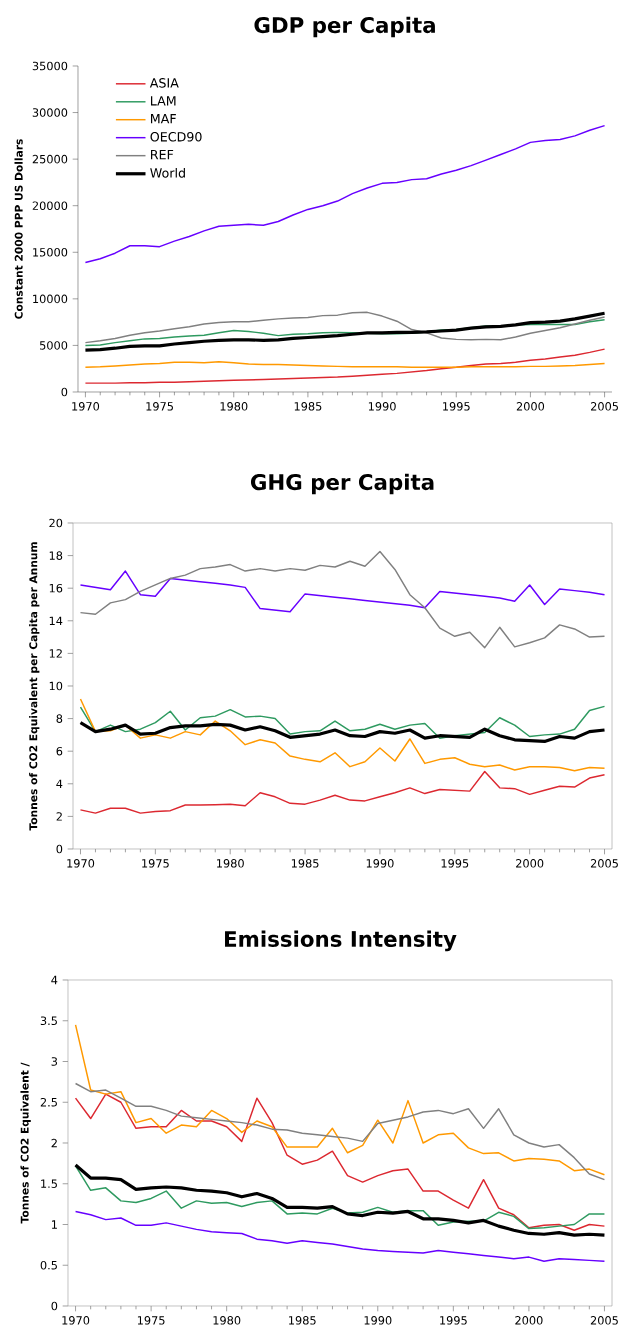 Image resolution: width=632 pixels, height=1331 pixels. What do you see at coordinates (50, 205) in the screenshot?
I see `y-tick-label: 20000` at bounding box center [50, 205].